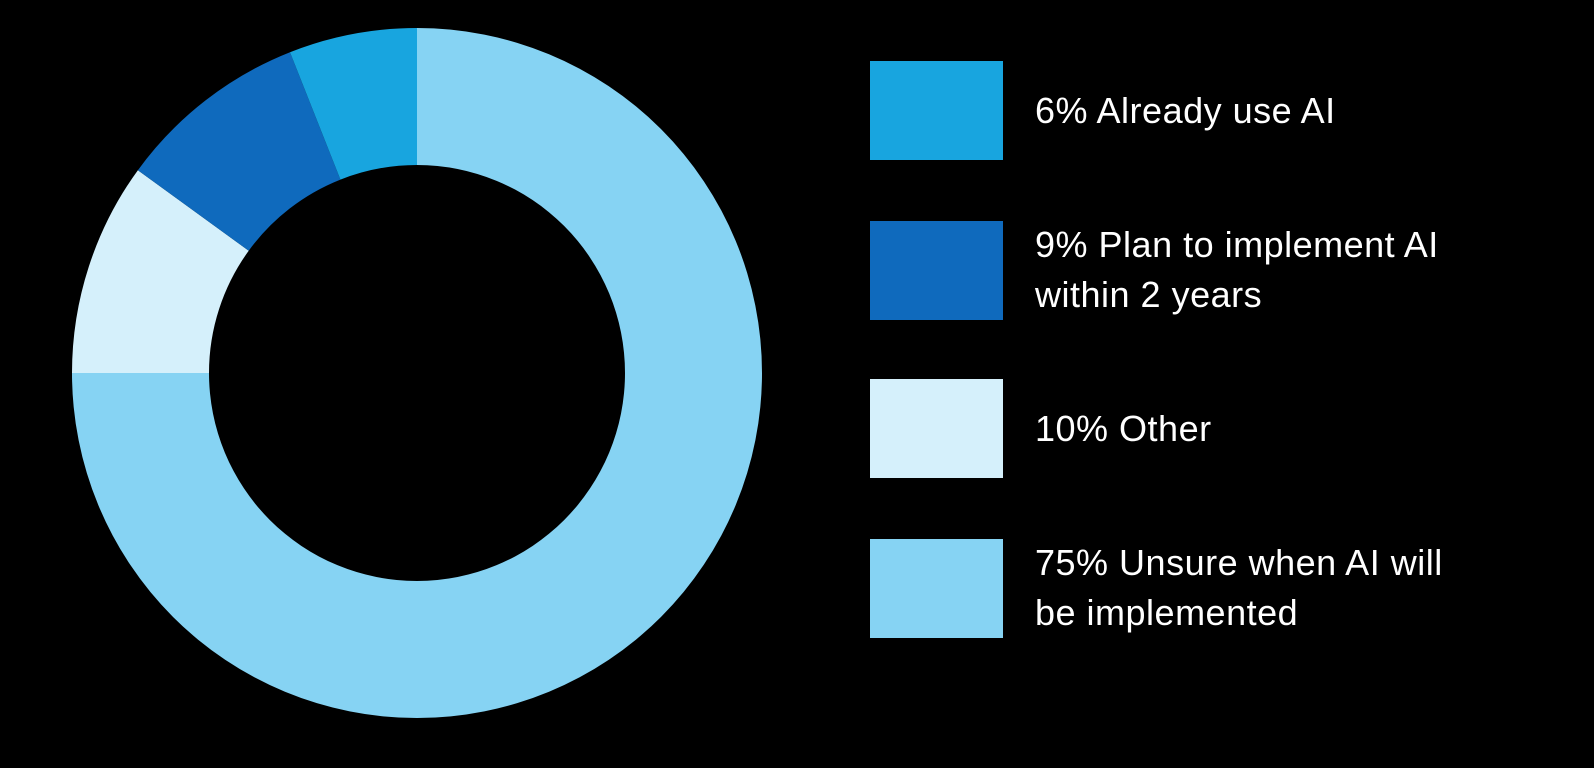  Describe the element at coordinates (1123, 428) in the screenshot. I see `legend-label: 10% Other` at that location.